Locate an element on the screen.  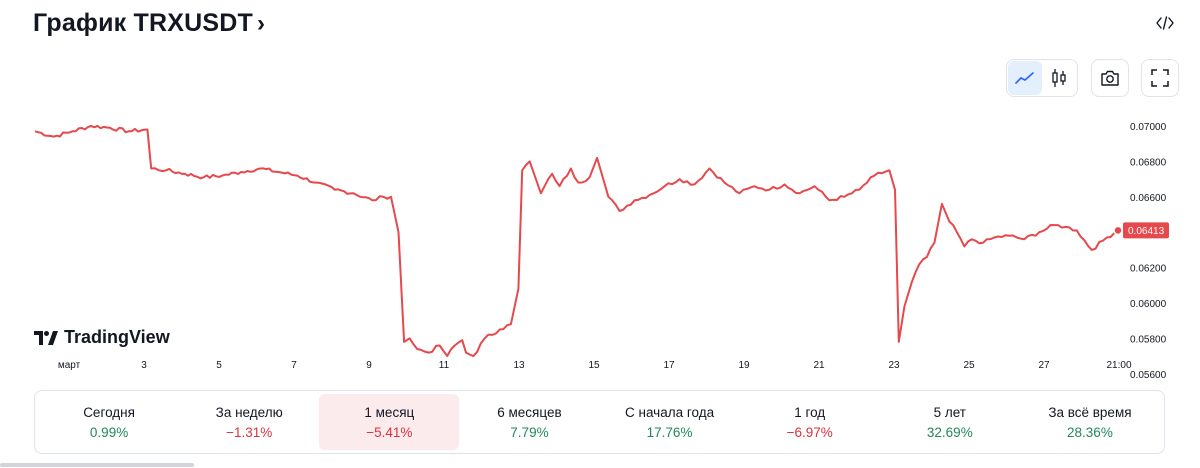
performance-change-value: −1.31% is located at coordinates (249, 432).